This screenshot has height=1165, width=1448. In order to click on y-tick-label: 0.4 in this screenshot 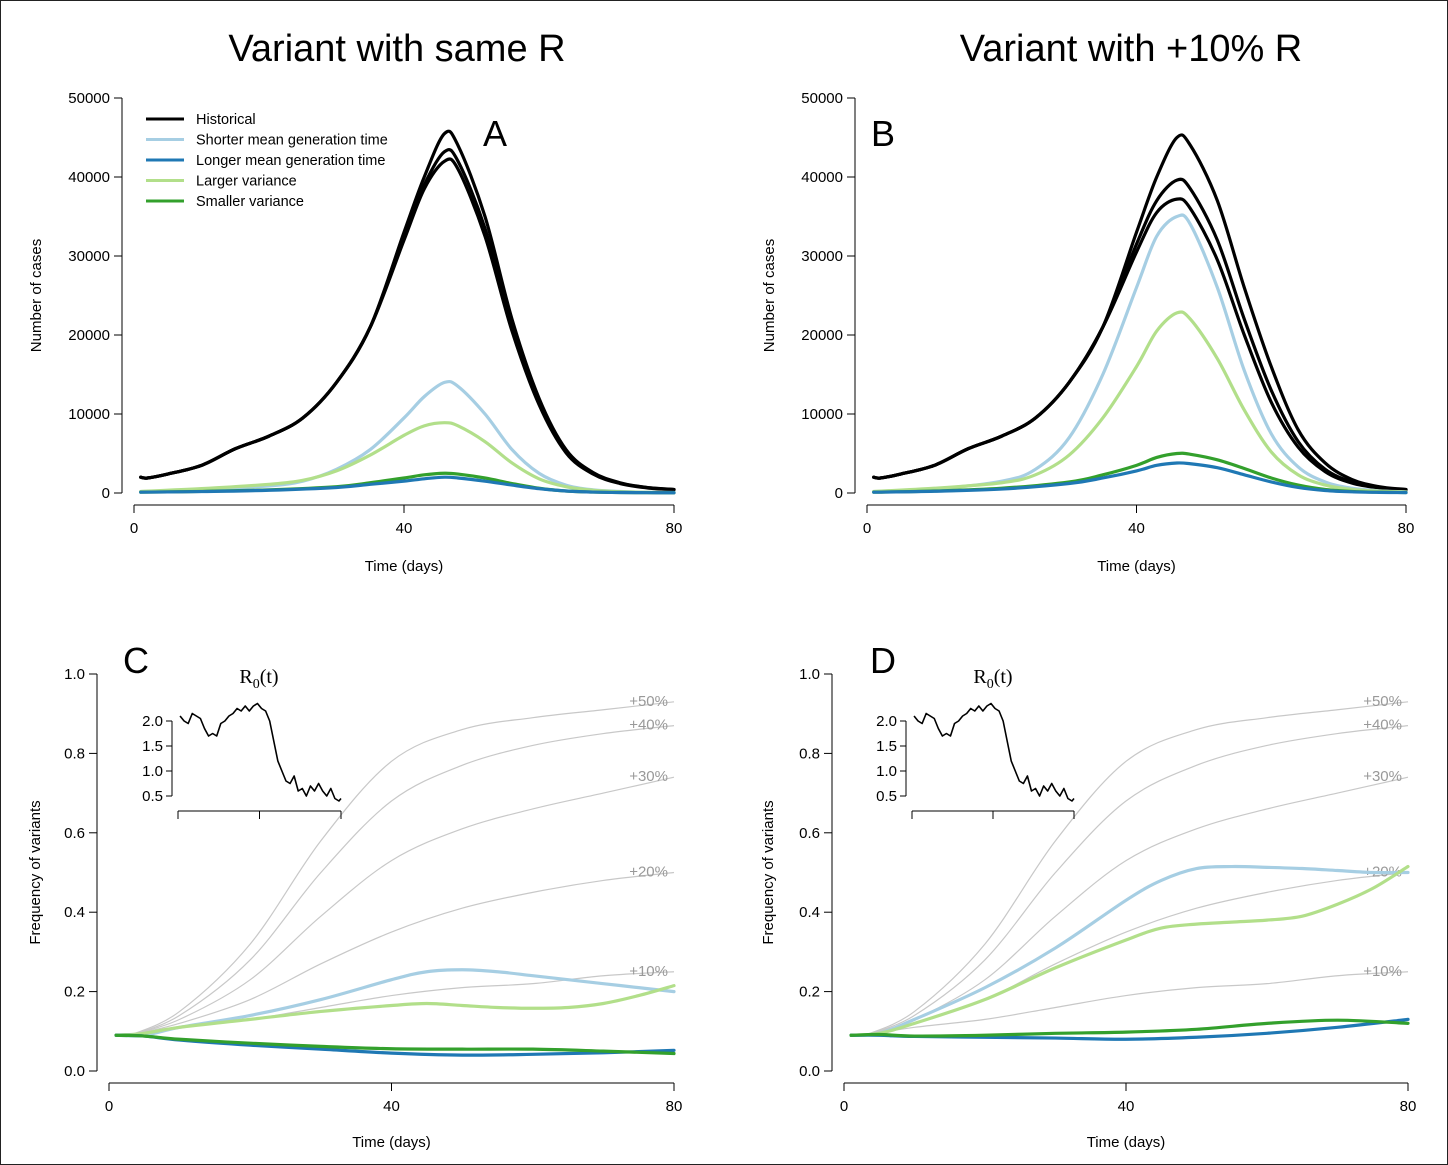, I will do `click(809, 912)`.